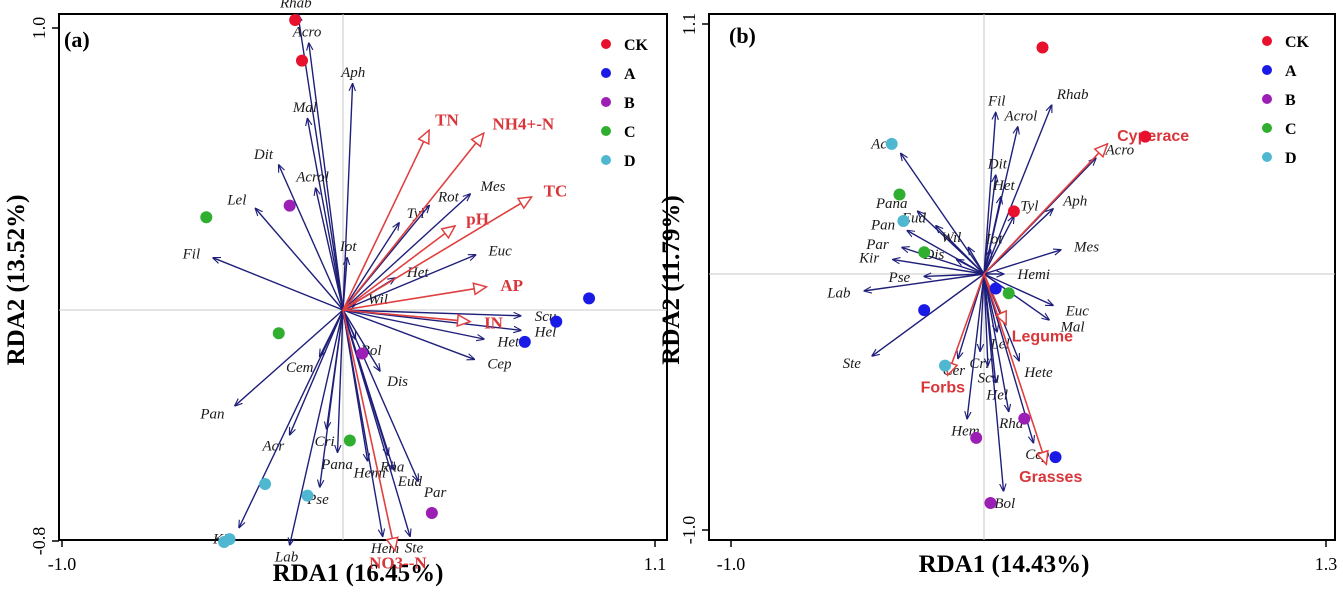  Describe the element at coordinates (273, 447) in the screenshot. I see `species-label: Acr` at that location.